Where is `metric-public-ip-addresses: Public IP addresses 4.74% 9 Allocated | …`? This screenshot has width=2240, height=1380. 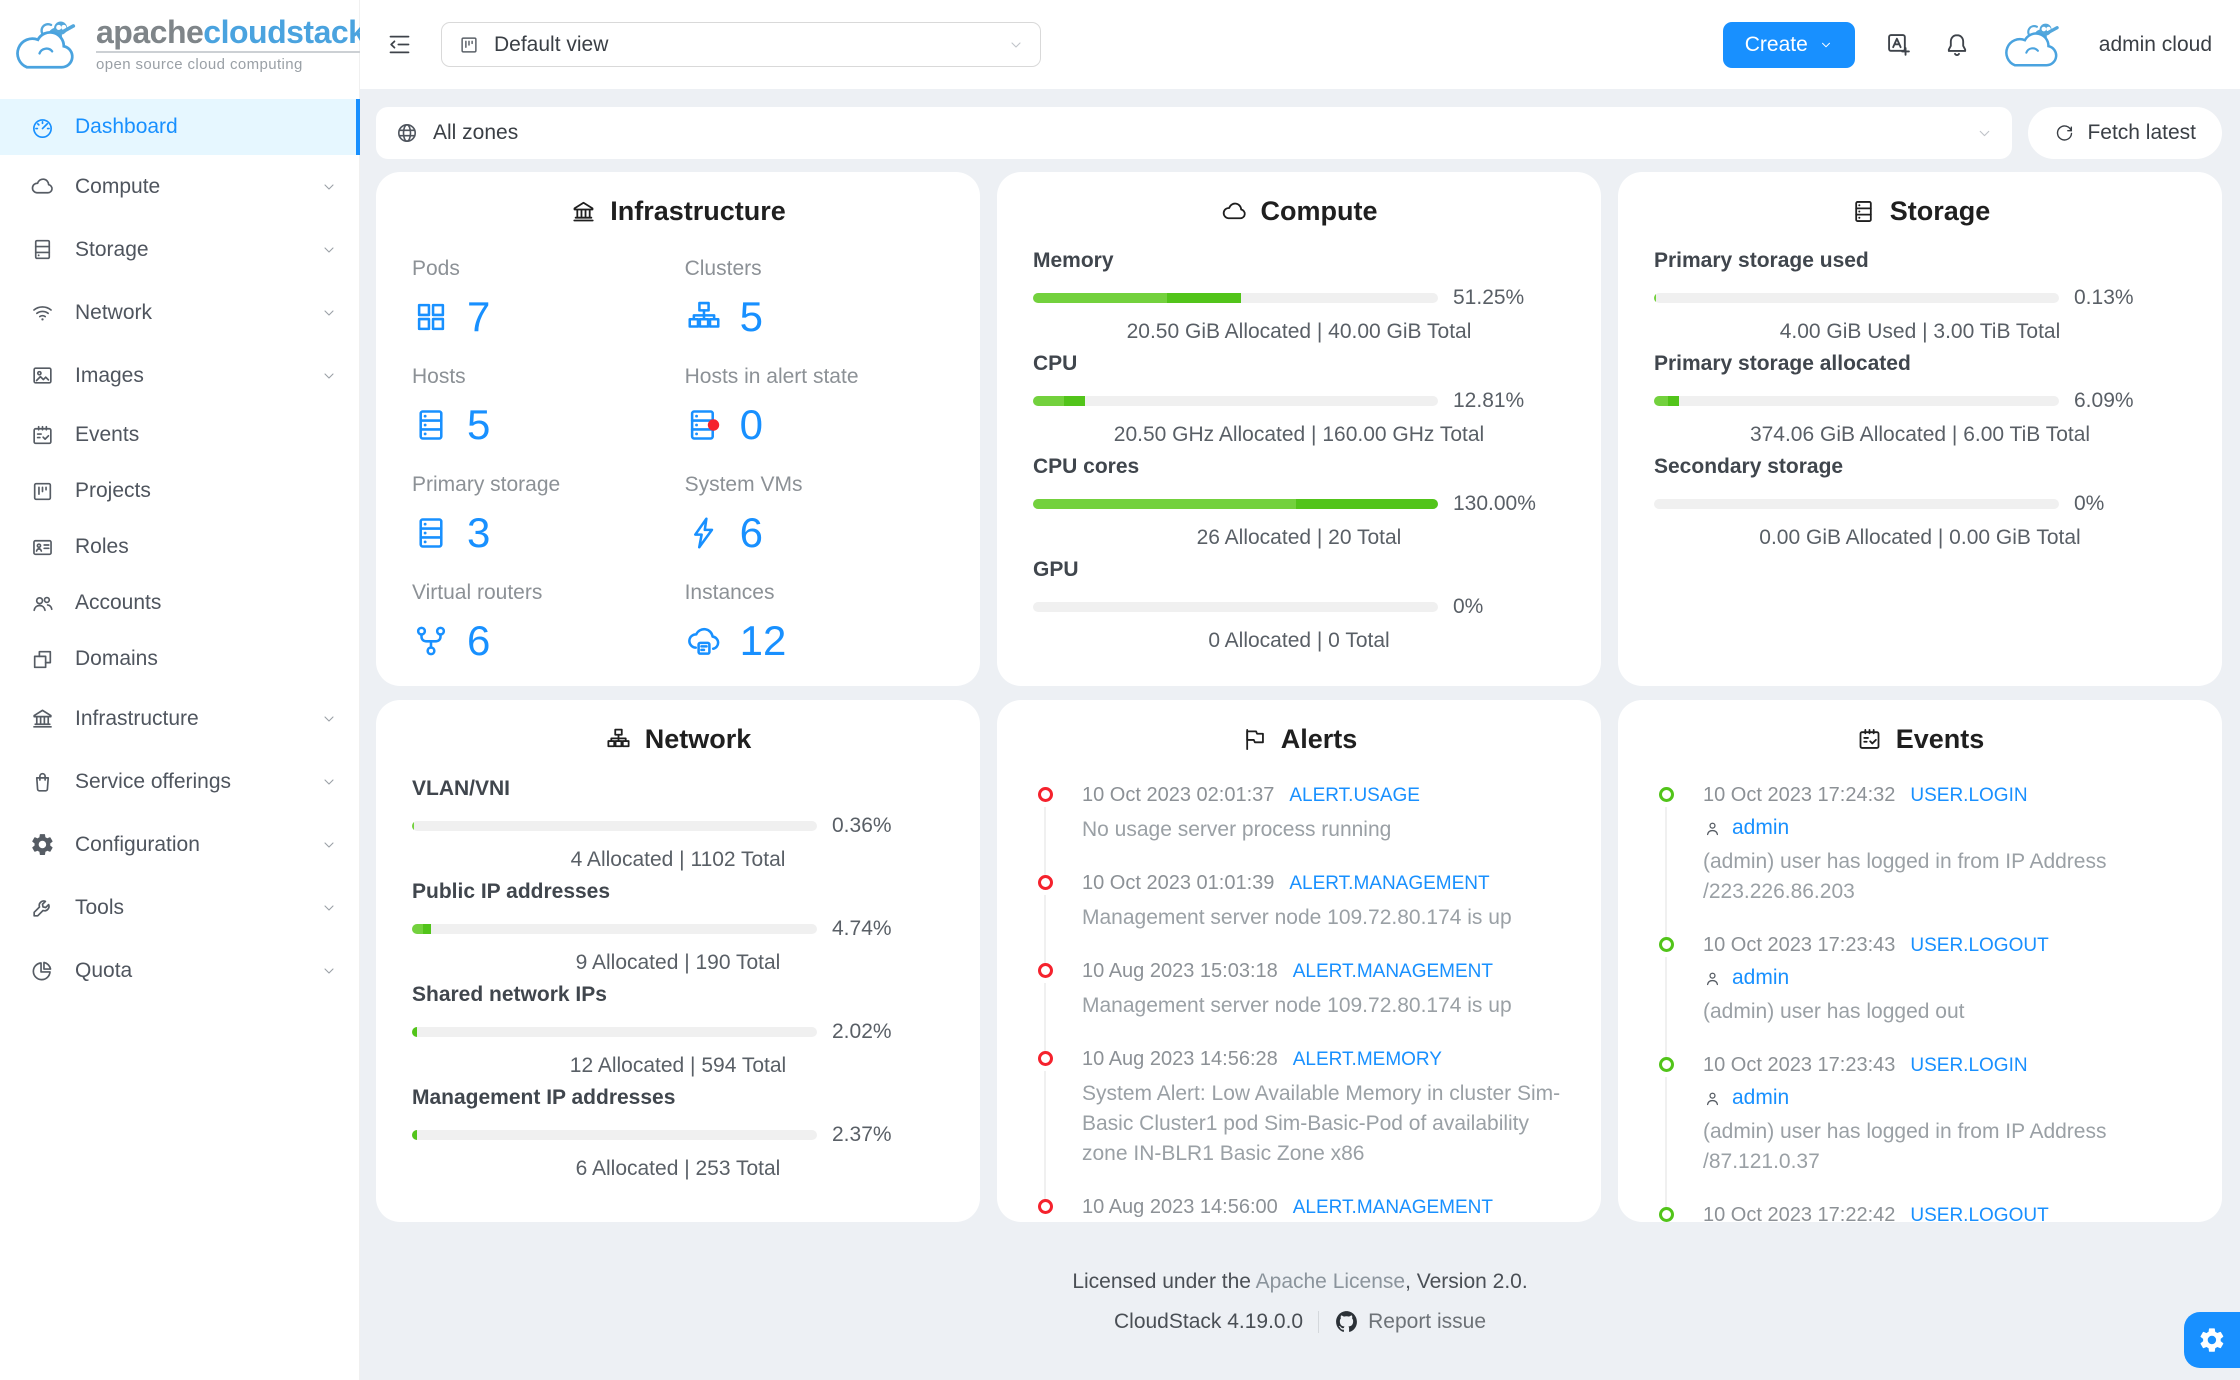
metric-public-ip-addresses: Public IP addresses 4.74% 9 Allocated | … is located at coordinates (678, 927).